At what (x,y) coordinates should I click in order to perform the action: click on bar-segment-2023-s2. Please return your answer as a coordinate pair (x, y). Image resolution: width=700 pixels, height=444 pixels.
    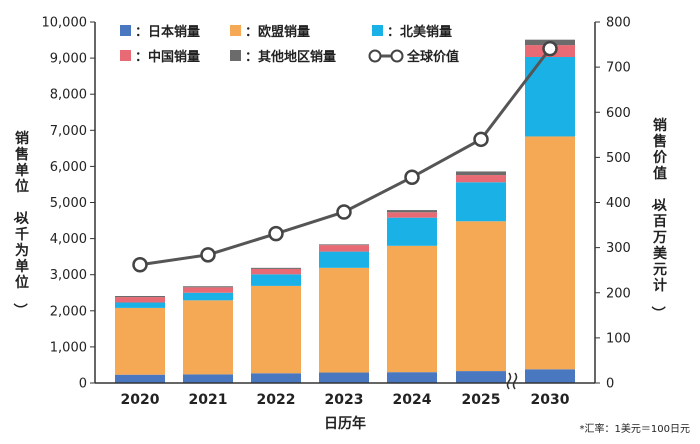
    Looking at the image, I should click on (344, 259).